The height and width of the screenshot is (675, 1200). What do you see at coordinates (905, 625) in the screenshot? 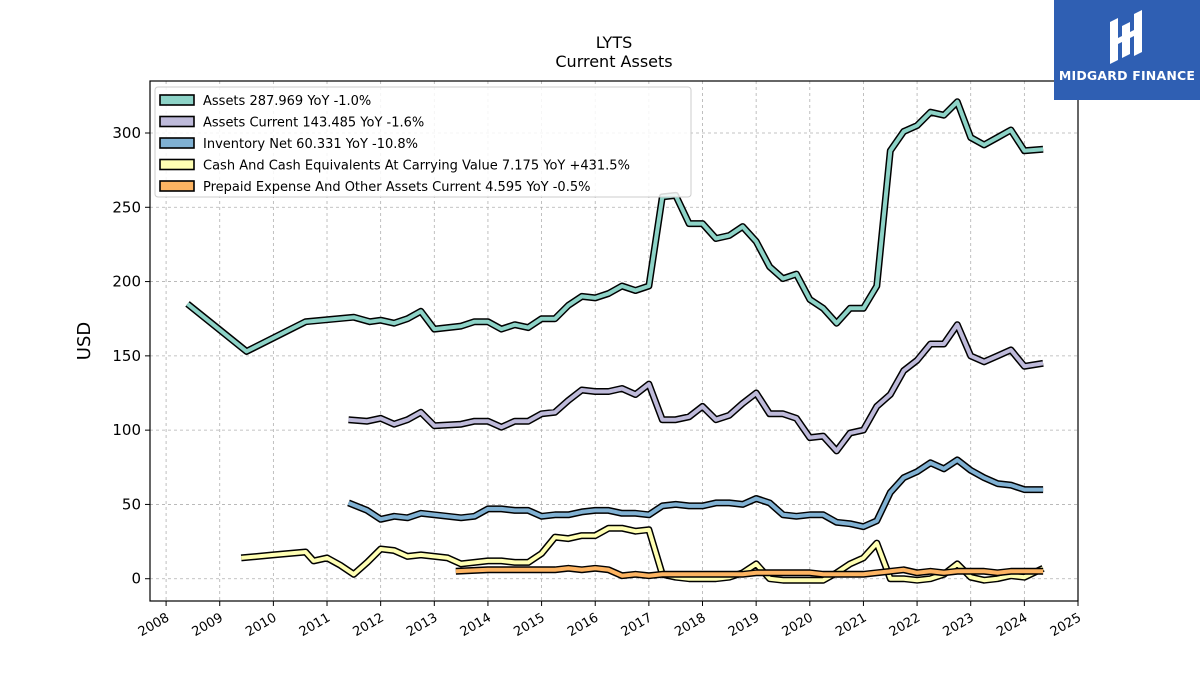
I see `x-tick-label: 2022` at bounding box center [905, 625].